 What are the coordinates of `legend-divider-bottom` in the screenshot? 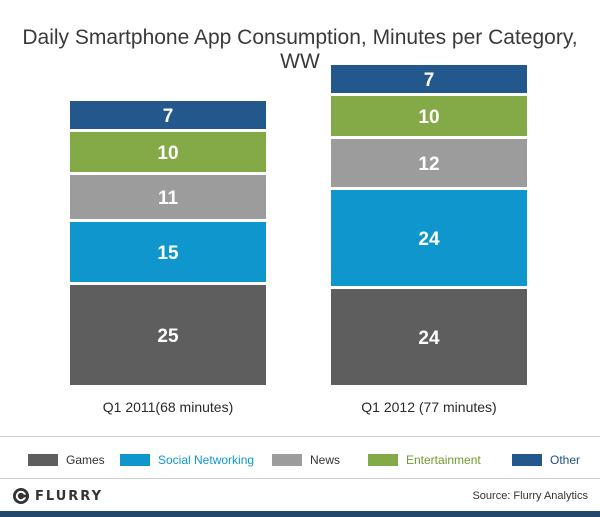 It's located at (300, 478).